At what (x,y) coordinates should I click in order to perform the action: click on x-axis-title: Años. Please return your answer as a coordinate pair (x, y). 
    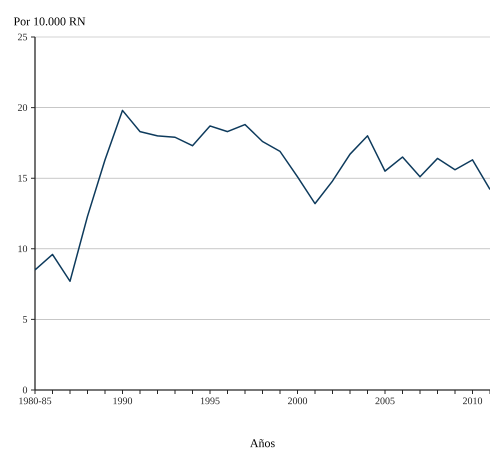
    Looking at the image, I should click on (262, 443).